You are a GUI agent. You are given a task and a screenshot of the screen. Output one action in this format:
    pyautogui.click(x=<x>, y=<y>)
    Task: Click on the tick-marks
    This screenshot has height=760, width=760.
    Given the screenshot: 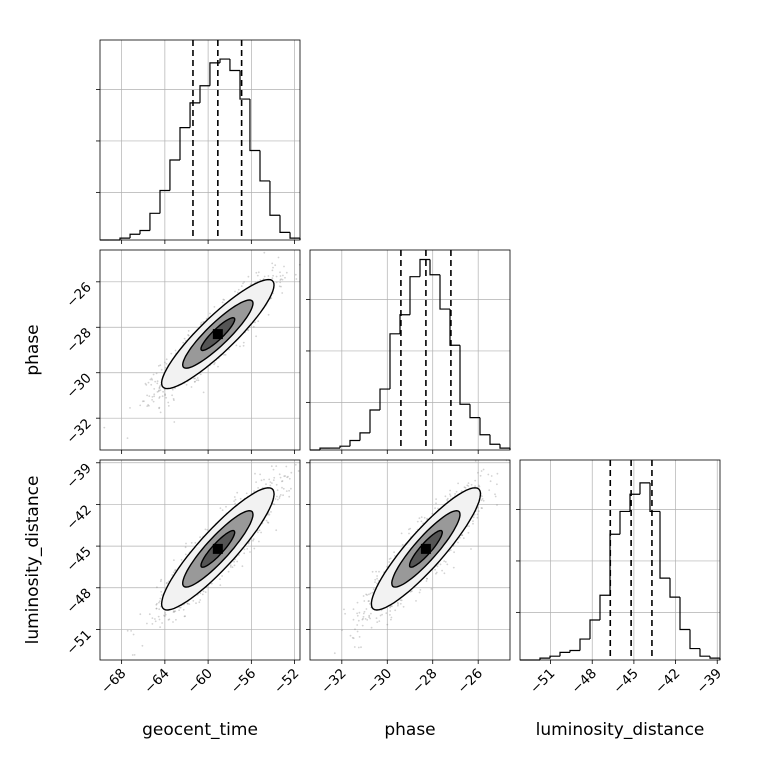 What is the action you would take?
    pyautogui.click(x=195, y=166)
    